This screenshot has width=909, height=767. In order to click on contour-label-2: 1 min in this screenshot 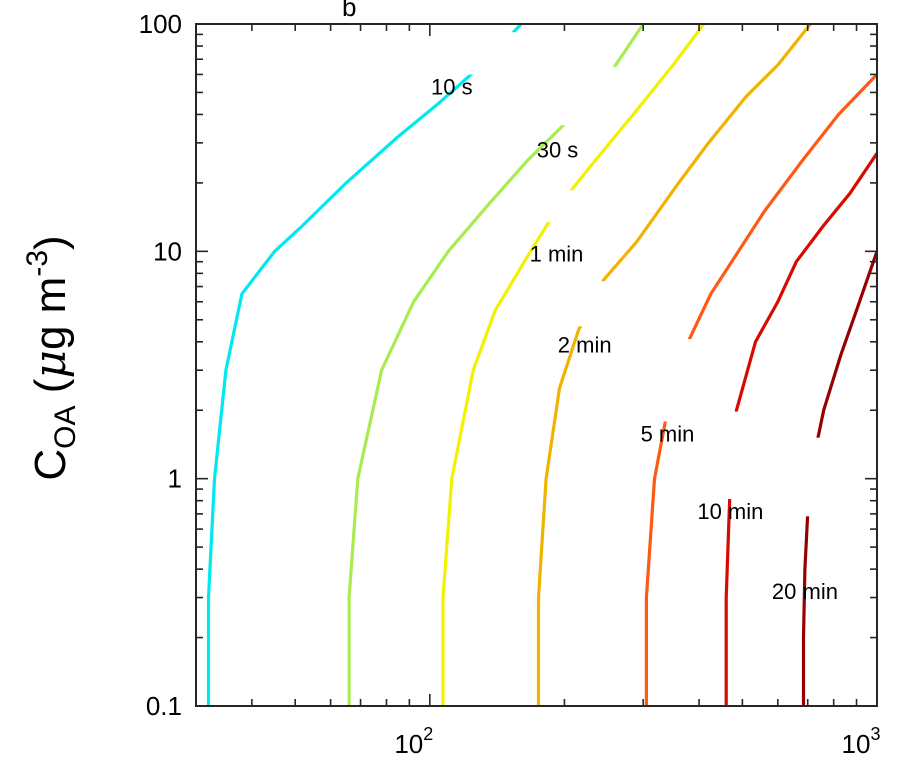, I will do `click(557, 253)`.